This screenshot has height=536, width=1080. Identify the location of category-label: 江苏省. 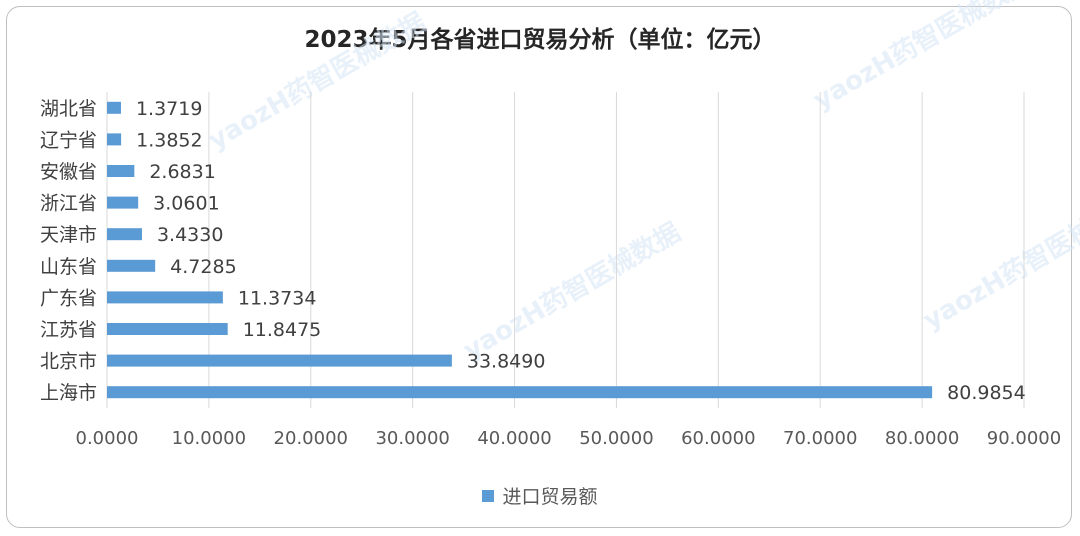
(68, 330).